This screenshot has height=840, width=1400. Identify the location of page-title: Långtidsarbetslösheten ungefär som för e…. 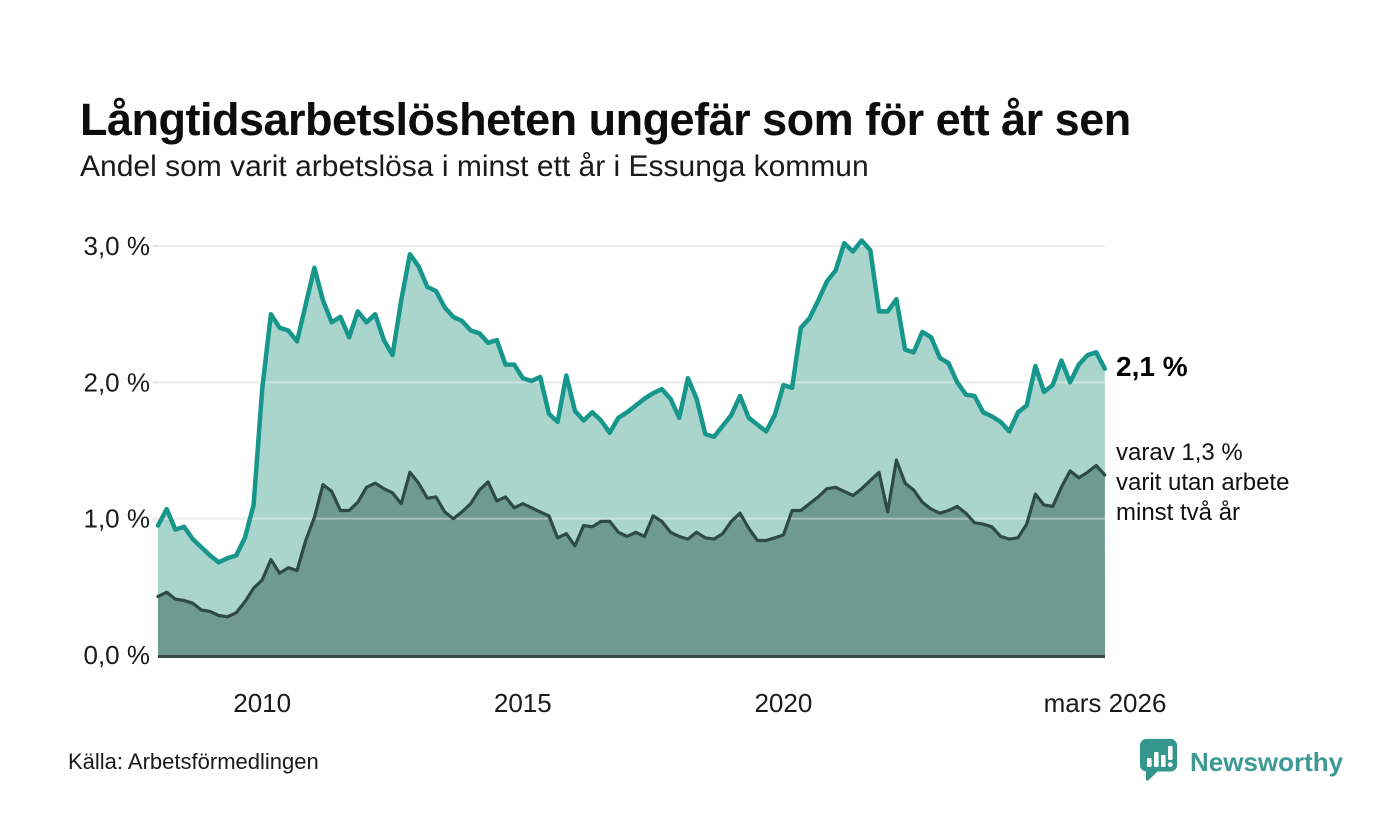
(605, 120).